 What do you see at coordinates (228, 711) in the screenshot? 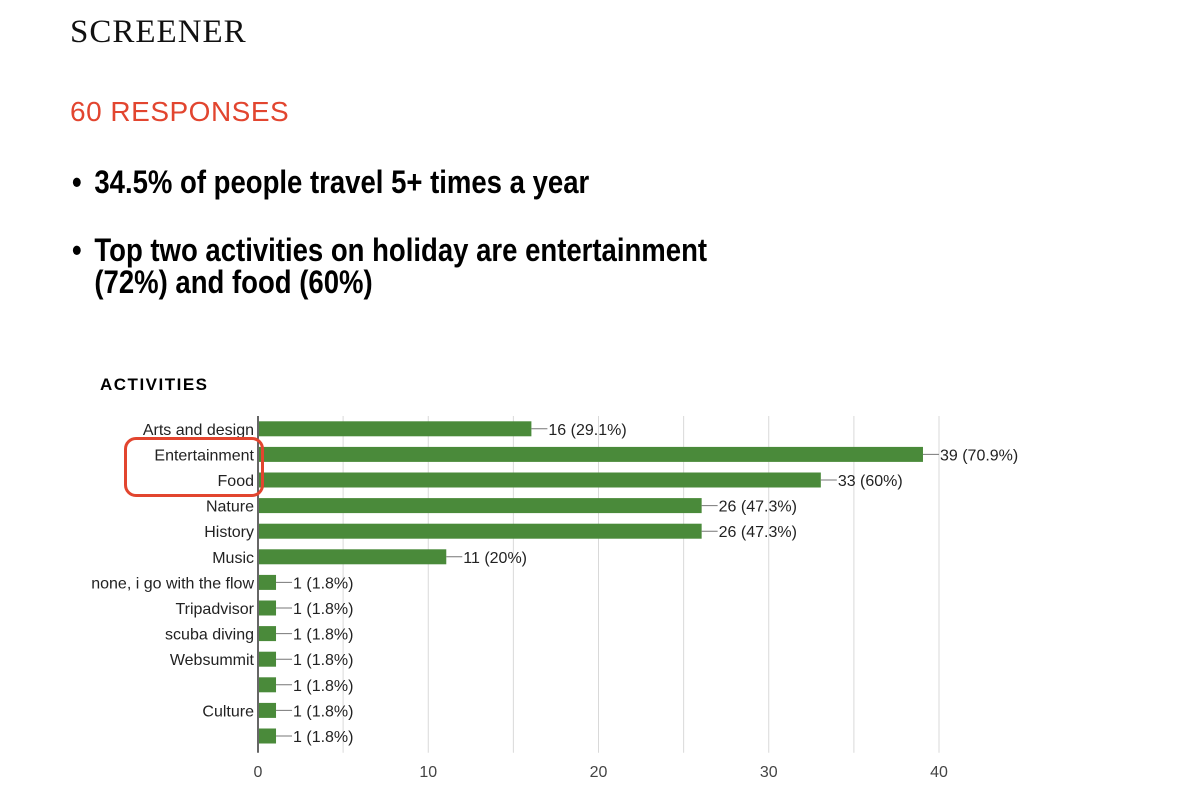
I see `category-label: Culture` at bounding box center [228, 711].